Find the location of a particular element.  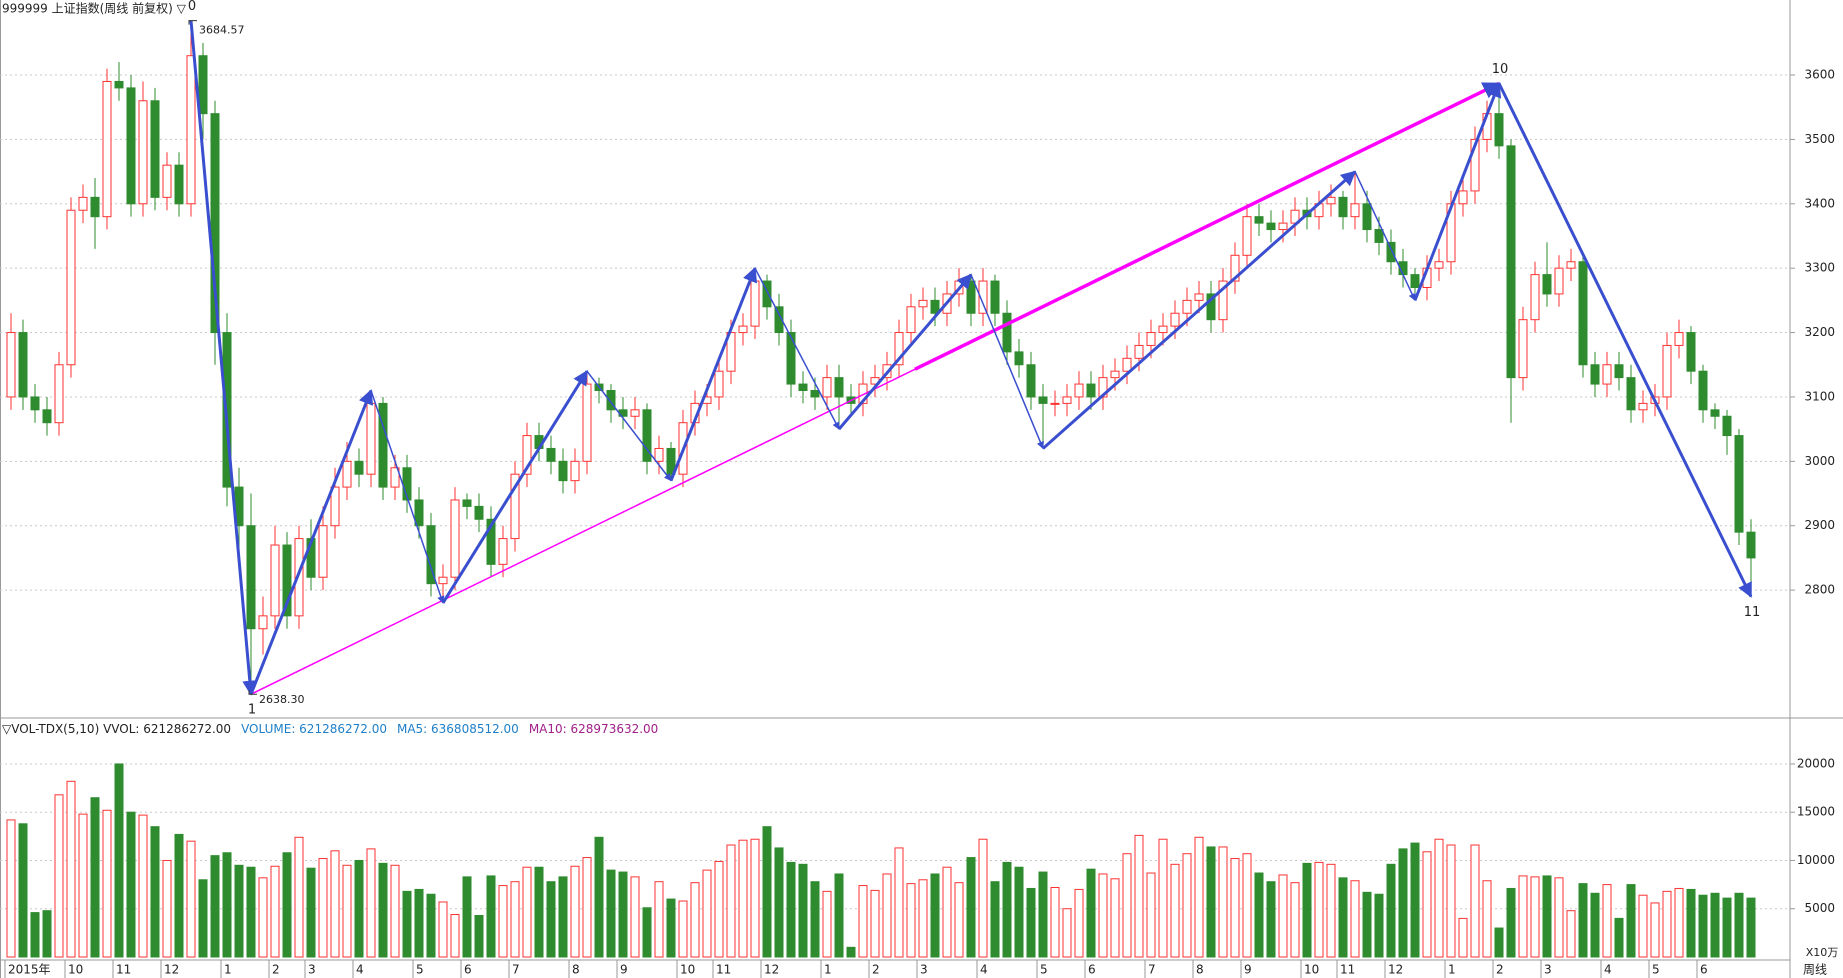

pivot-label: 0 is located at coordinates (192, 7).